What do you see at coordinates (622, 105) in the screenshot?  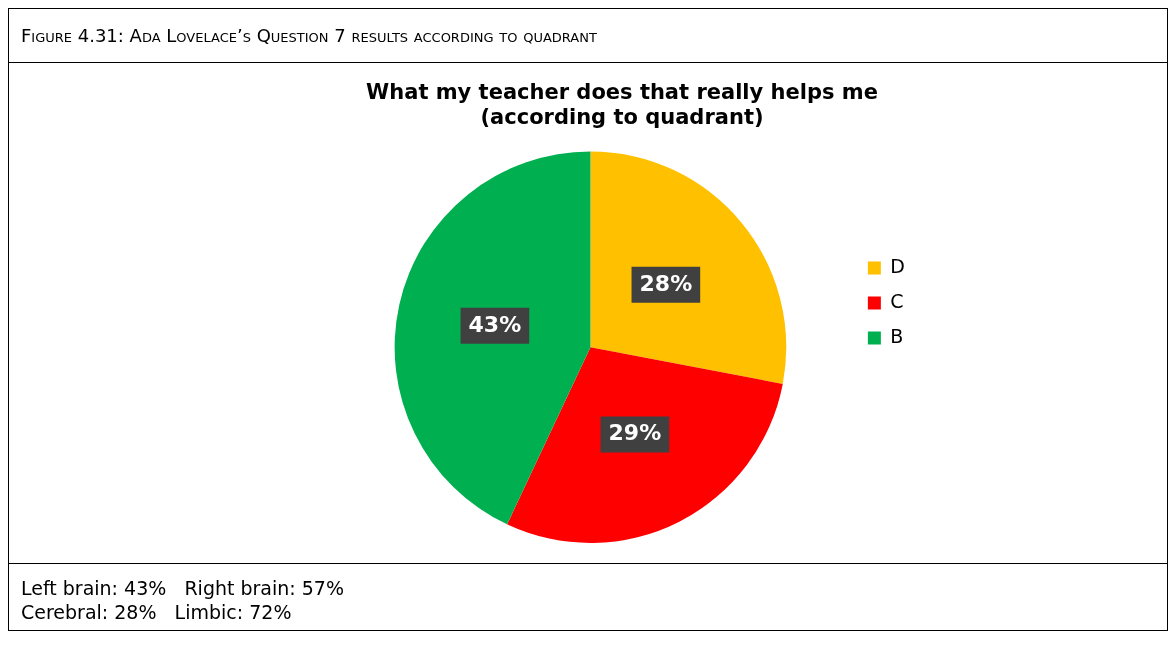 I see `chart-title: What my teacher does that really helps me (according to quadrant)` at bounding box center [622, 105].